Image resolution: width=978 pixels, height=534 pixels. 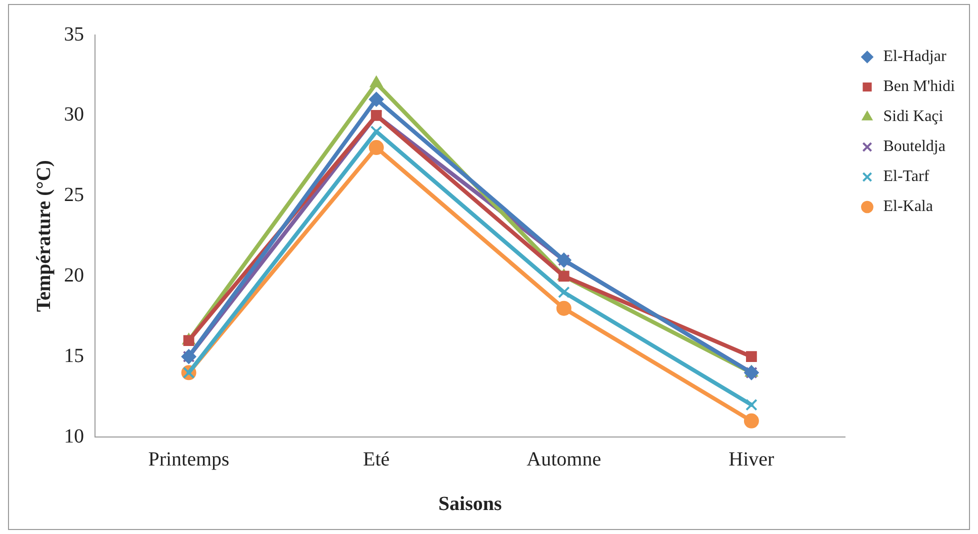 What do you see at coordinates (915, 57) in the screenshot?
I see `legend-label: El-Hadjar` at bounding box center [915, 57].